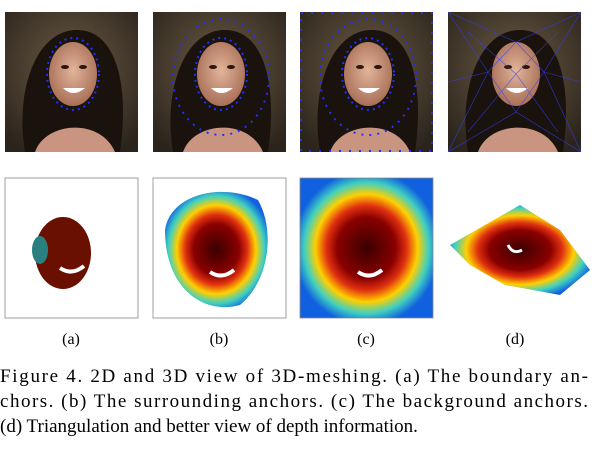  I want to click on subfigure-label: (d), so click(515, 339).